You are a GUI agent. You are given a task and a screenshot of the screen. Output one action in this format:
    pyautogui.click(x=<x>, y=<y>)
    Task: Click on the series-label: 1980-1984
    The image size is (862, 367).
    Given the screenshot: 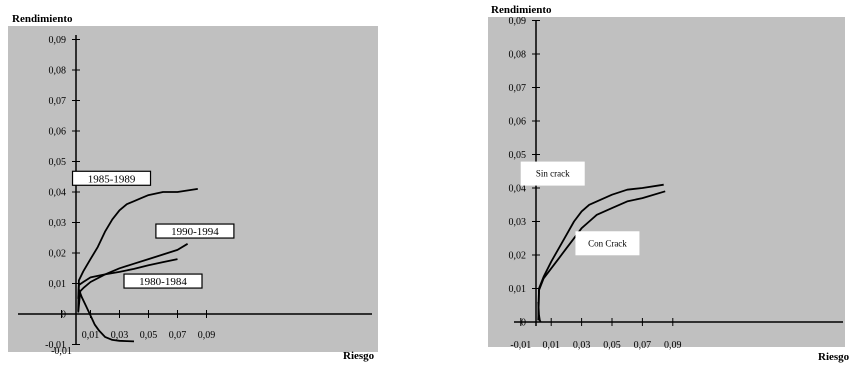 What is the action you would take?
    pyautogui.click(x=163, y=282)
    